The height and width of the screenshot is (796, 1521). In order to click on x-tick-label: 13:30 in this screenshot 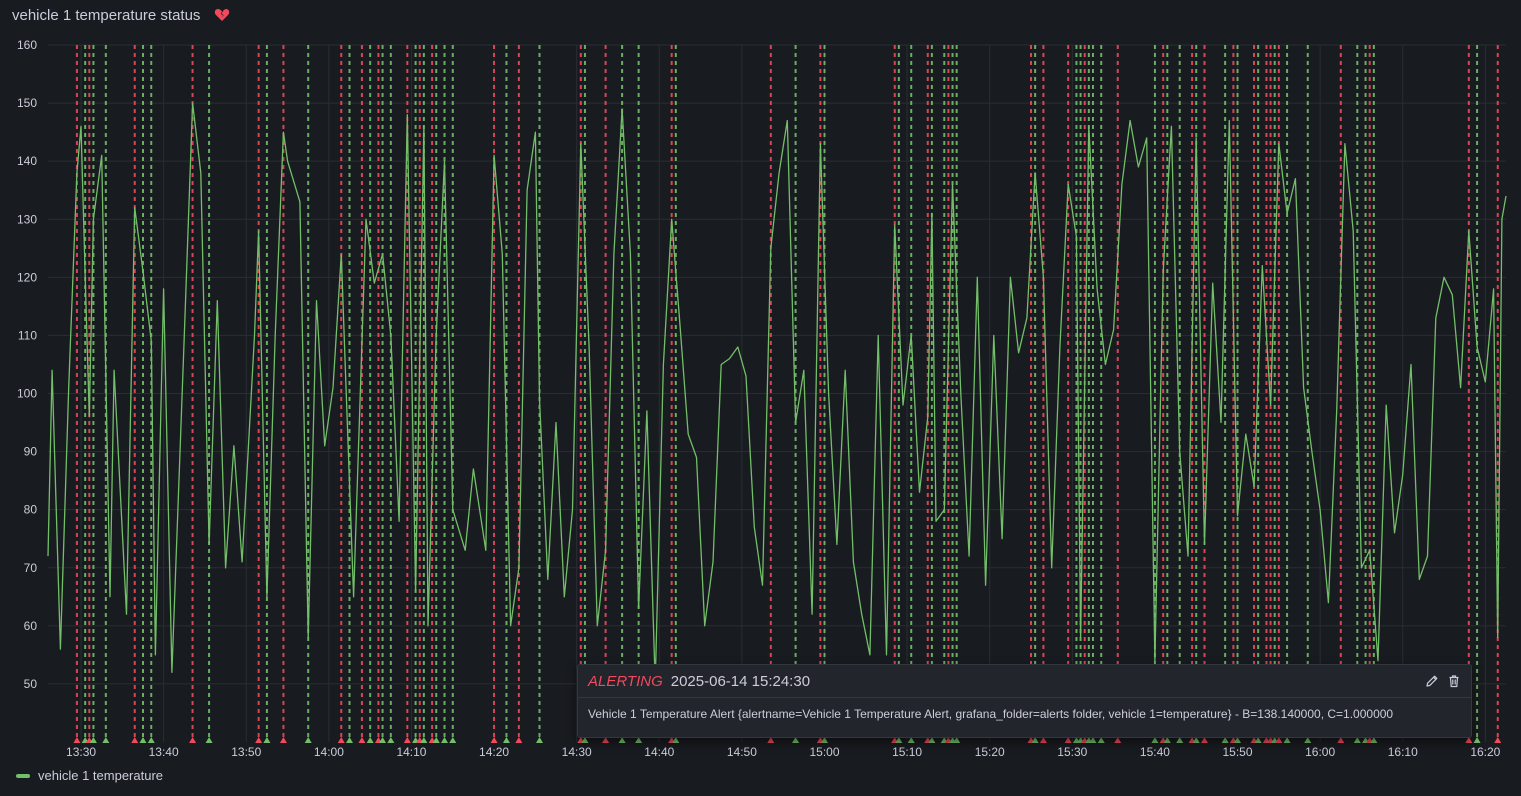, I will do `click(81, 752)`.